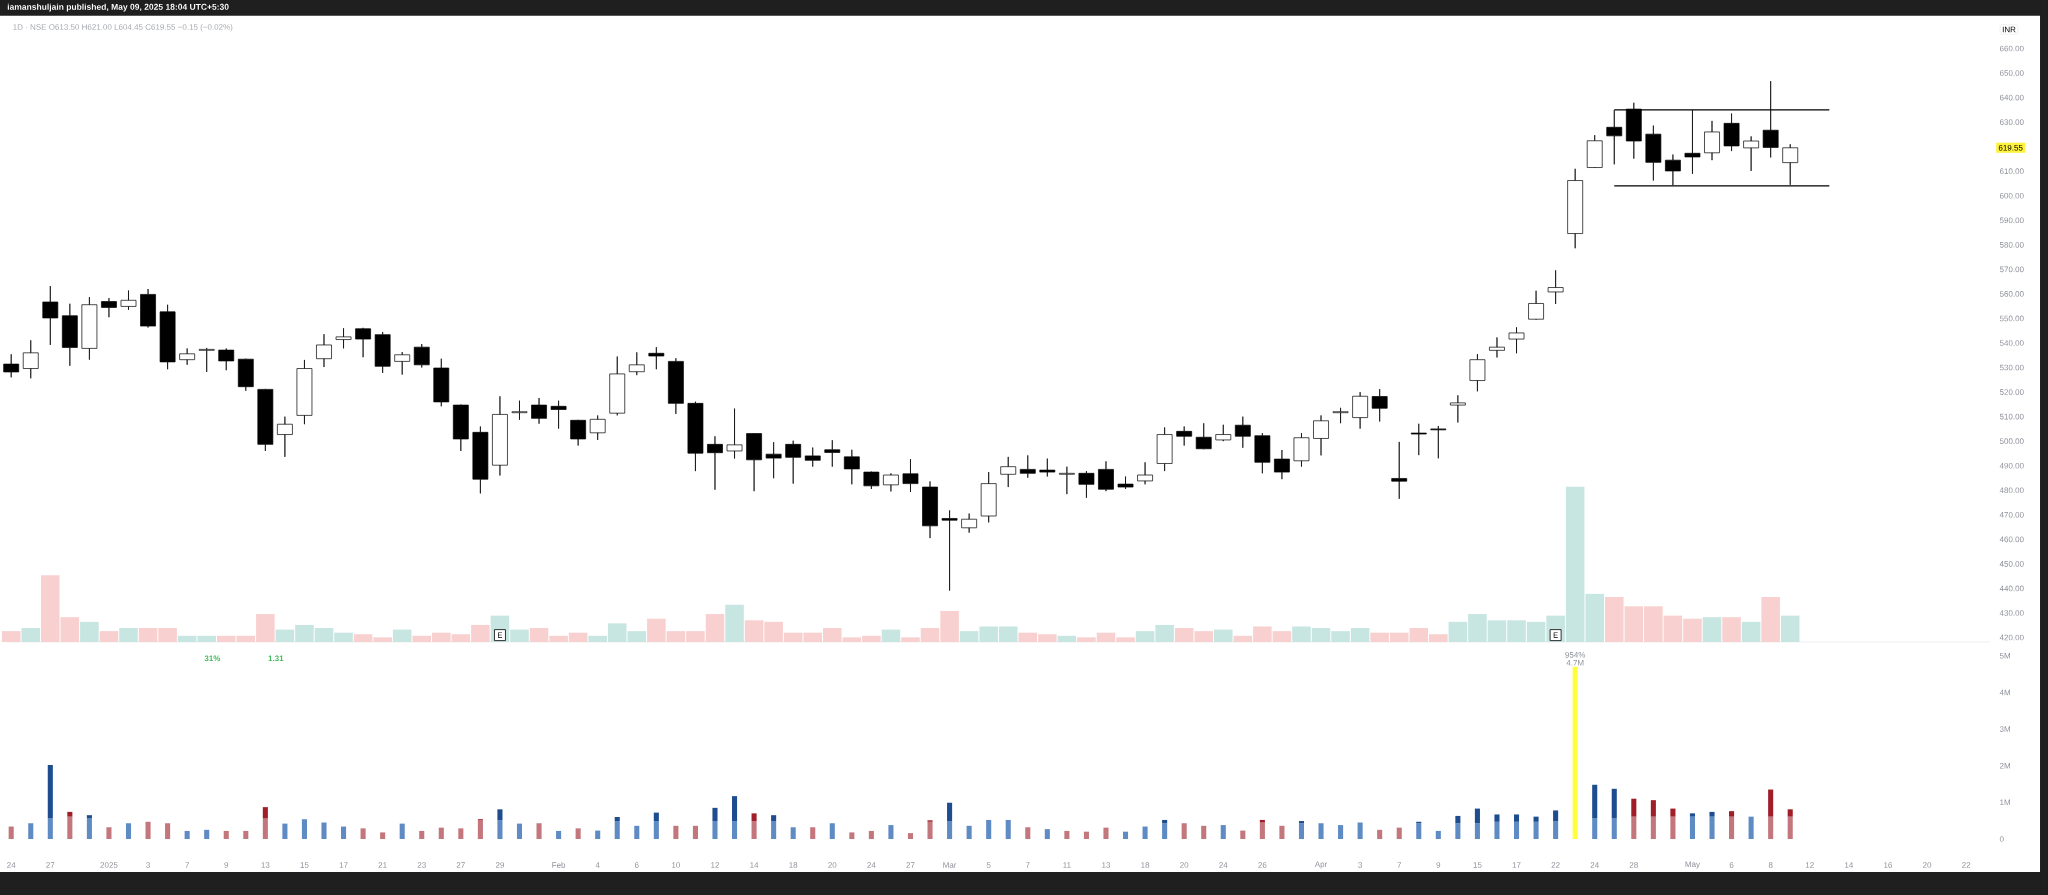 Image resolution: width=2048 pixels, height=895 pixels. Describe the element at coordinates (109, 865) in the screenshot. I see `x-tick-label: 2025` at that location.